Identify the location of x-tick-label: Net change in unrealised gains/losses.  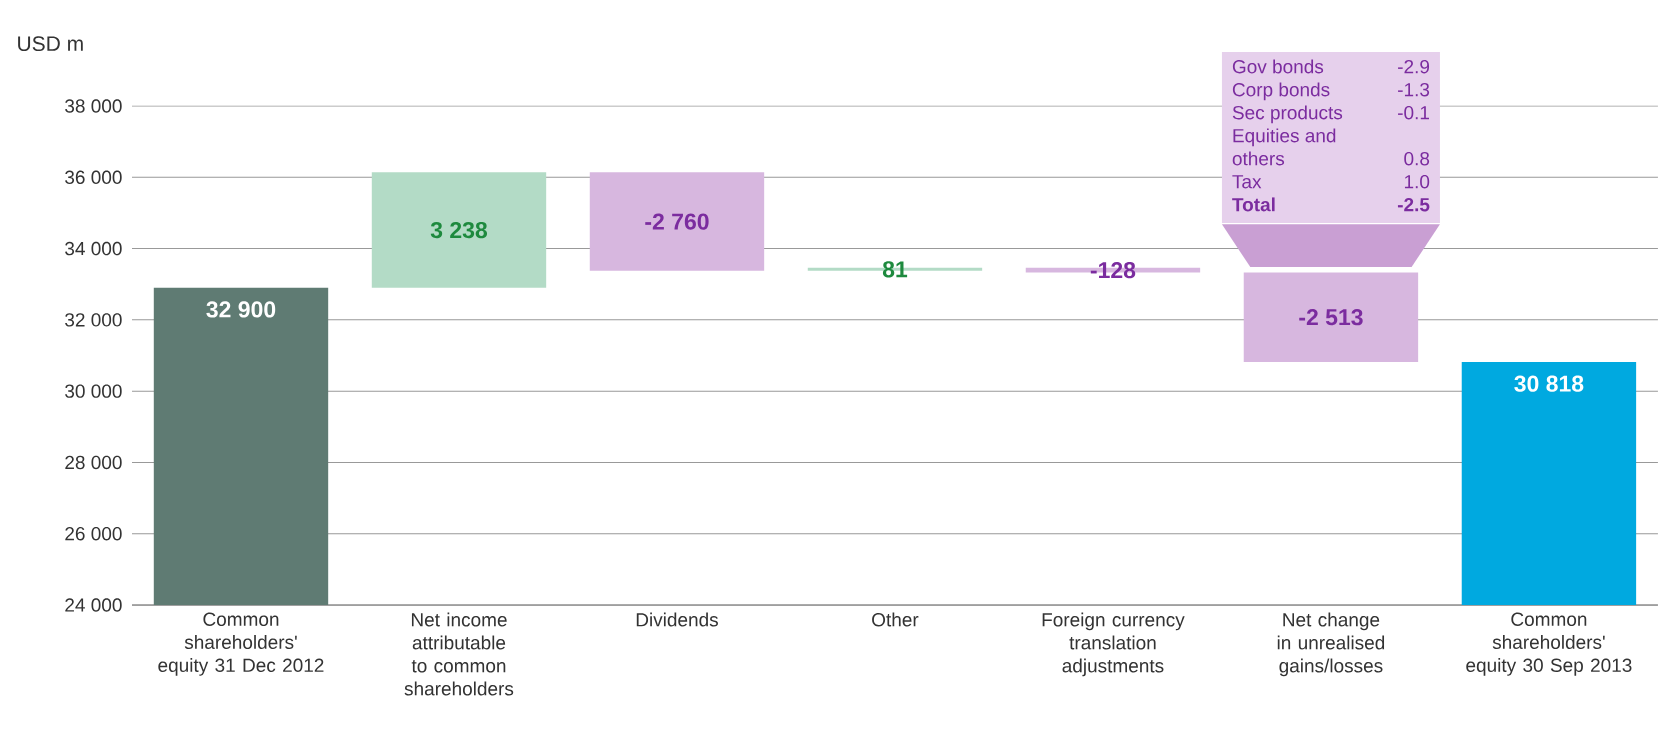
(1331, 644).